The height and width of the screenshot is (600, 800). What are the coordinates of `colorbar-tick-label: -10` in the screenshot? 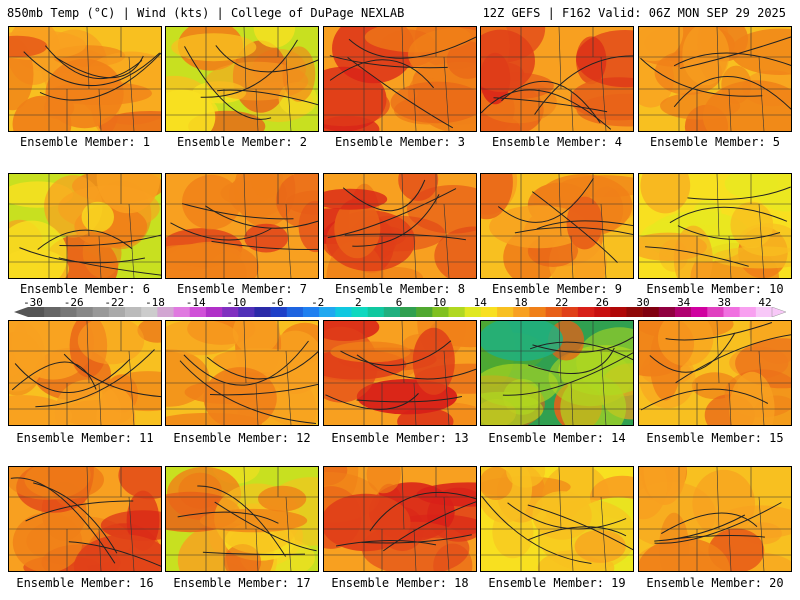 It's located at (236, 302).